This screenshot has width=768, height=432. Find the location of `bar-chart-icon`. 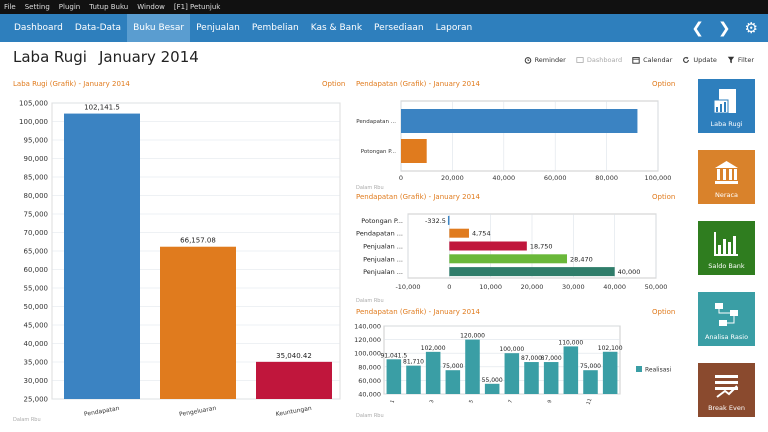

bar-chart-icon is located at coordinates (726, 244).